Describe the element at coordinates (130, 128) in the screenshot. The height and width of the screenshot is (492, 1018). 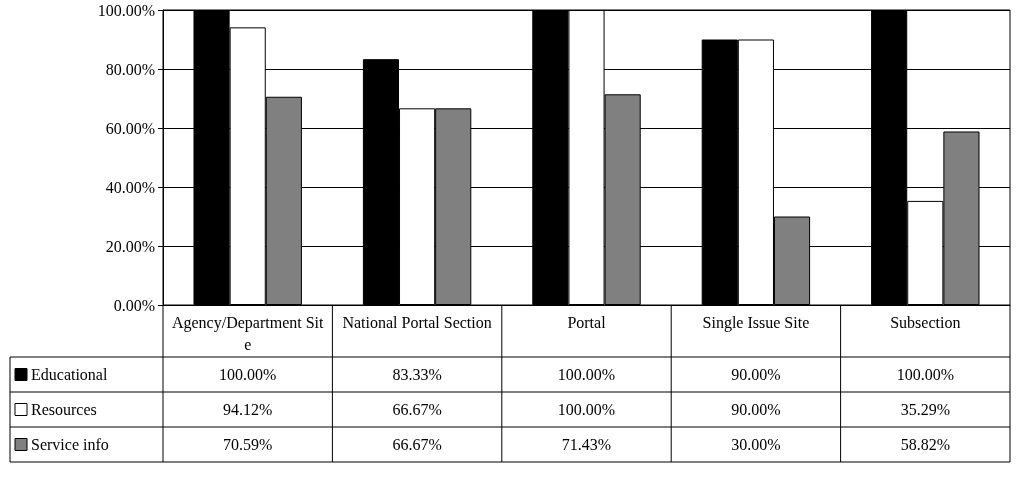
I see `y-tick-label: 60.00%` at that location.